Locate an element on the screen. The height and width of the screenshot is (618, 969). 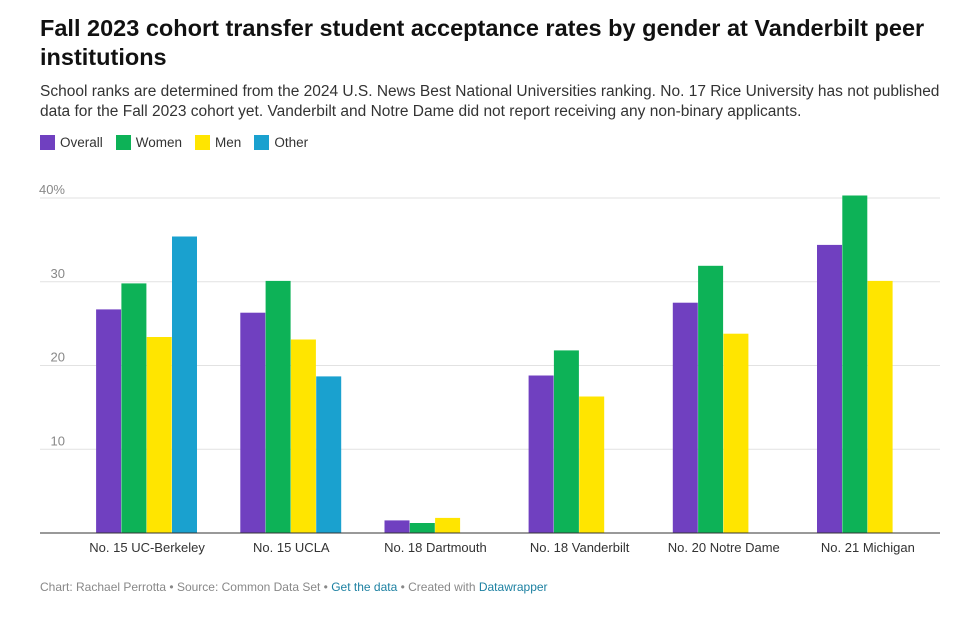
legend-item-women: Women is located at coordinates (149, 142).